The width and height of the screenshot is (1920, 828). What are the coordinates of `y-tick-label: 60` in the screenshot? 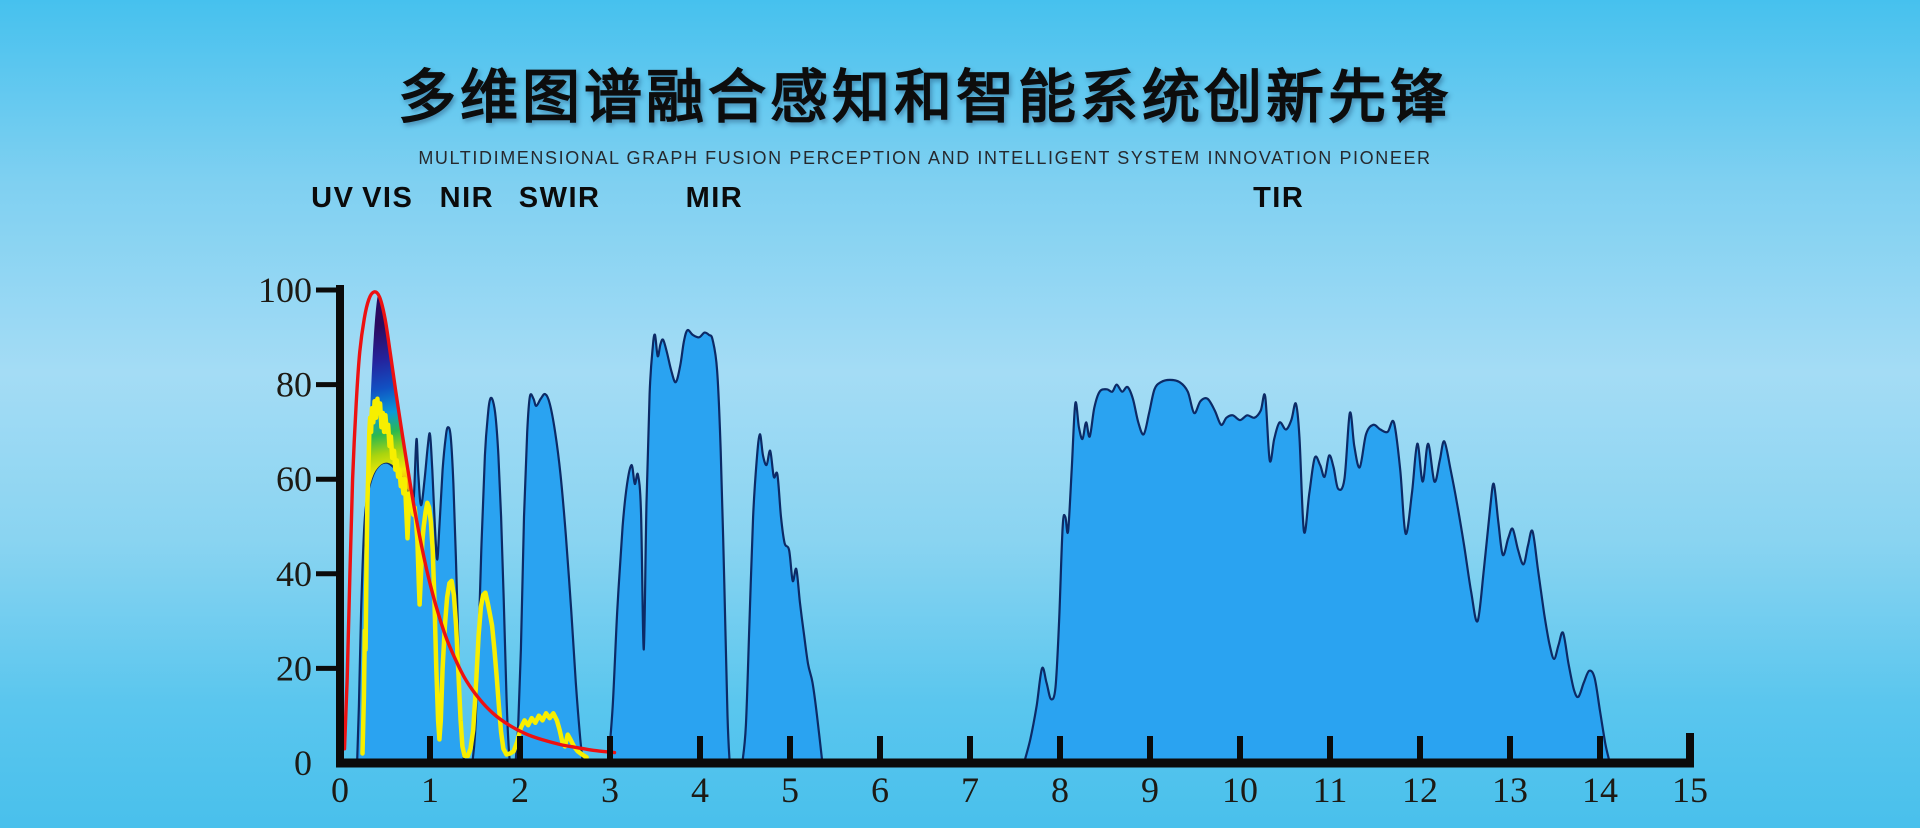 It's located at (294, 479).